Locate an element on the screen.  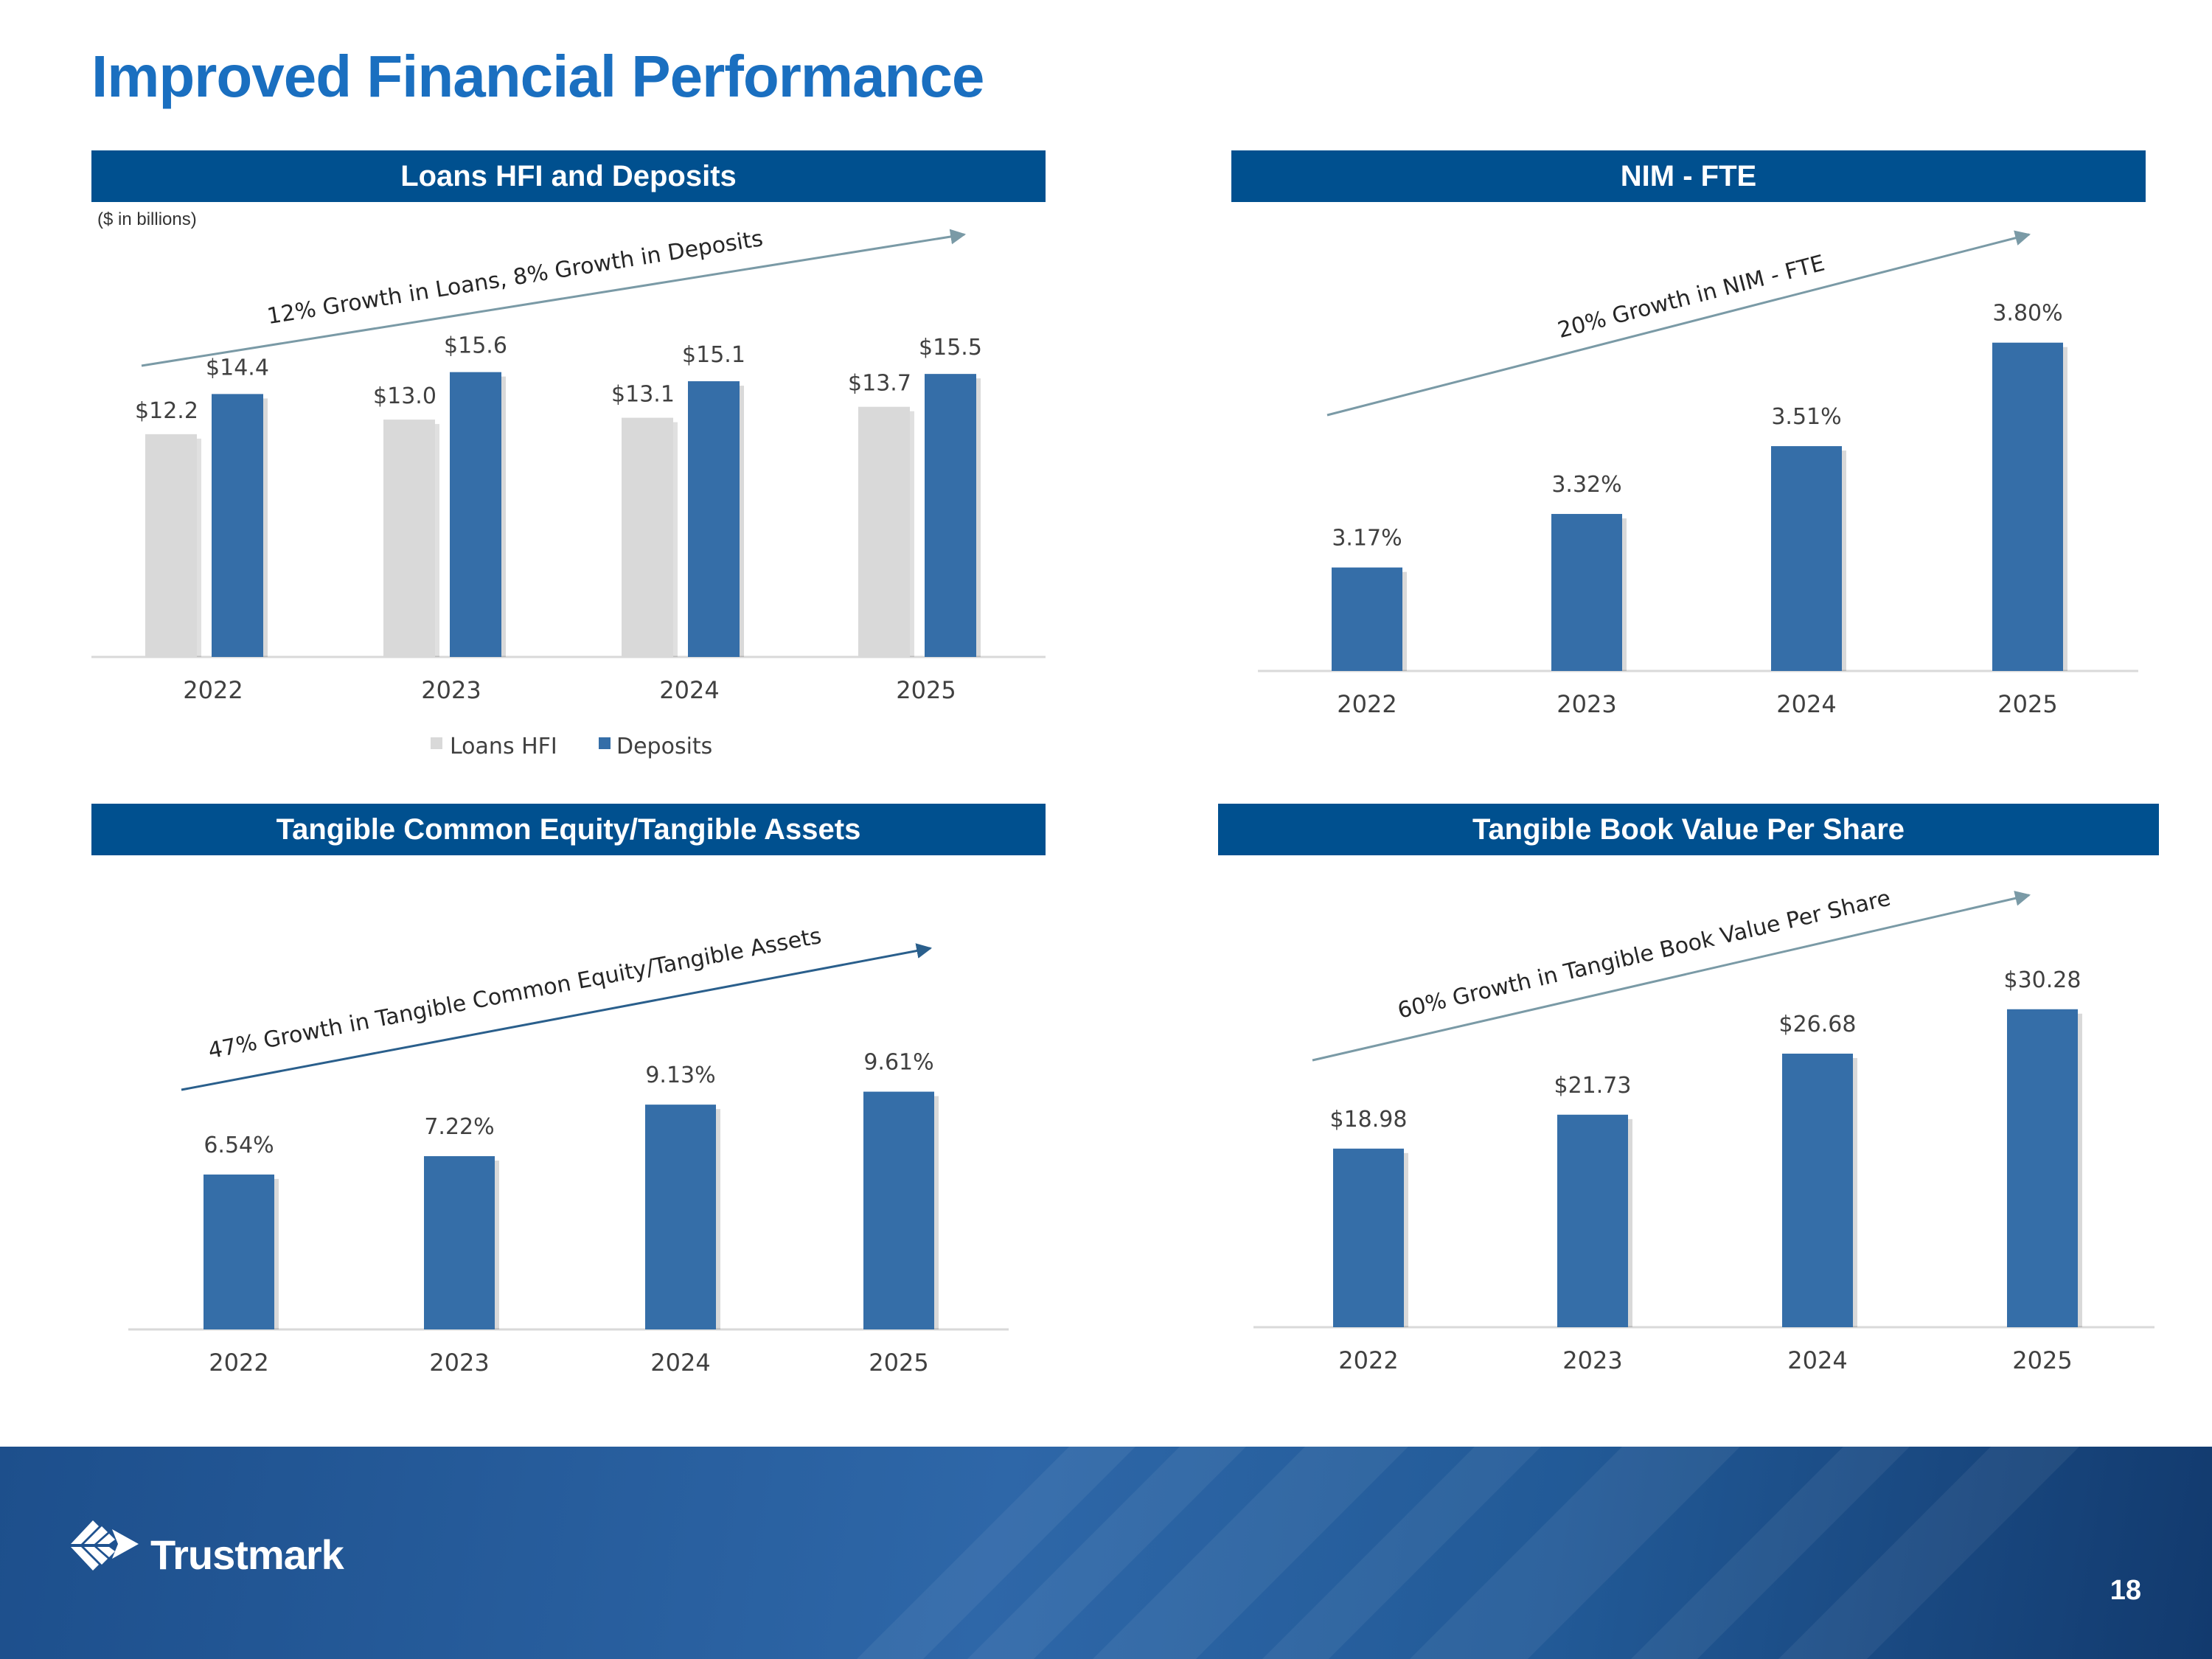
loans-label-2025: $13.7 is located at coordinates (879, 384).